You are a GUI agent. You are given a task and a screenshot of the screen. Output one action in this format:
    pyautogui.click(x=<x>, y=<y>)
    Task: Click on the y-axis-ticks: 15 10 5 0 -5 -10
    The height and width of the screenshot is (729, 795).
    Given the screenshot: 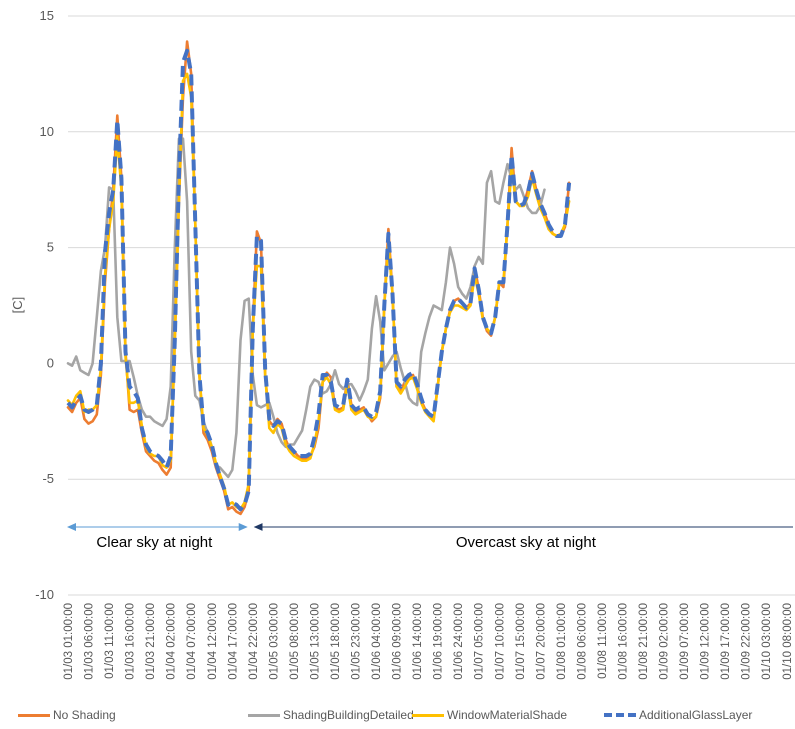 What is the action you would take?
    pyautogui.click(x=44, y=305)
    